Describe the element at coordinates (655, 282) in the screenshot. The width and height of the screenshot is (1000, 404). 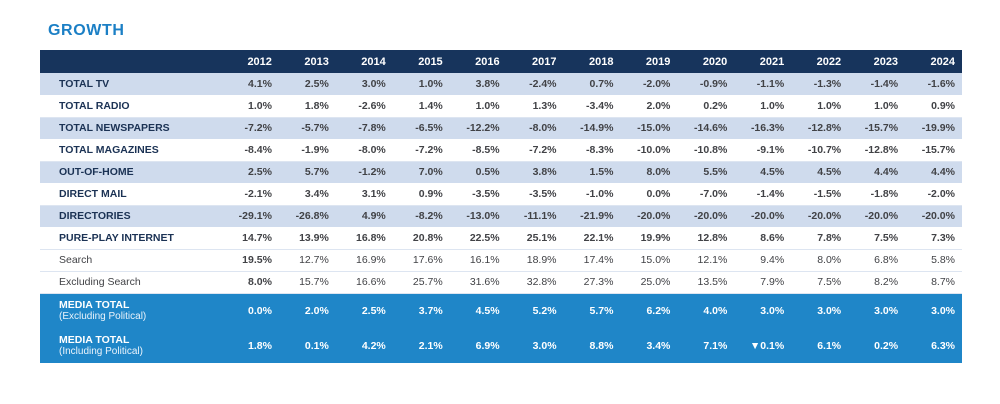
I see `cell-value: 25.0%` at that location.